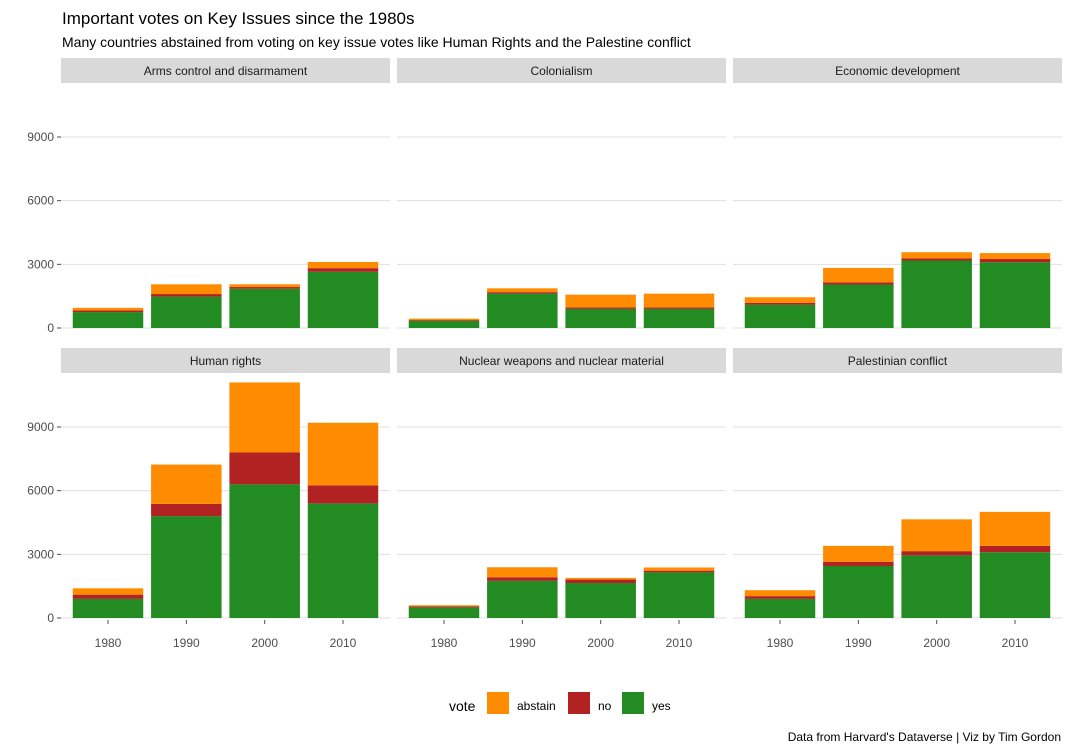 Image resolution: width=1070 pixels, height=751 pixels. Describe the element at coordinates (633, 703) in the screenshot. I see `legend-key-yes` at that location.